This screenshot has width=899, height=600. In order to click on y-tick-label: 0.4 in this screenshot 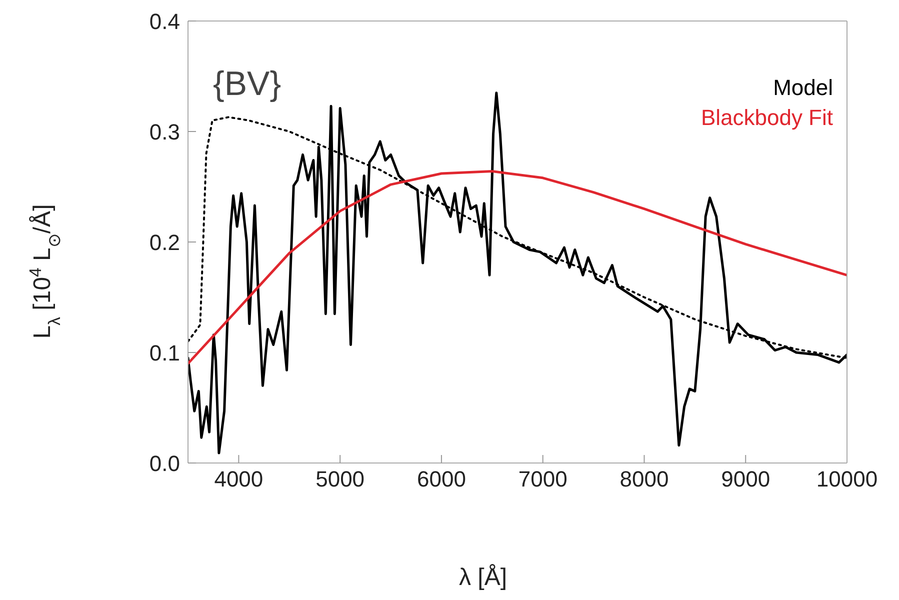, I will do `click(164, 21)`.